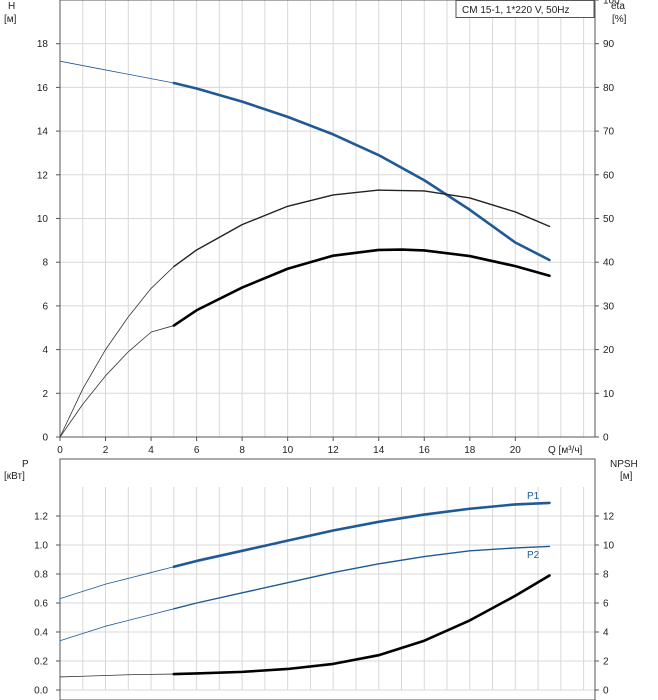 This screenshot has width=658, height=700. Describe the element at coordinates (515, 10) in the screenshot. I see `chart-title: CM 15-1, 1*220 V, 50Hz` at that location.